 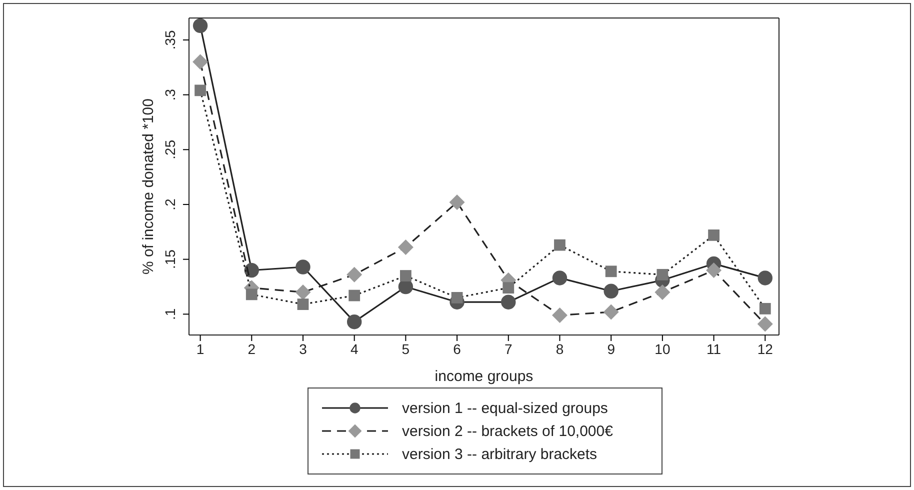 I want to click on y-tick-label: .25, so click(x=170, y=150).